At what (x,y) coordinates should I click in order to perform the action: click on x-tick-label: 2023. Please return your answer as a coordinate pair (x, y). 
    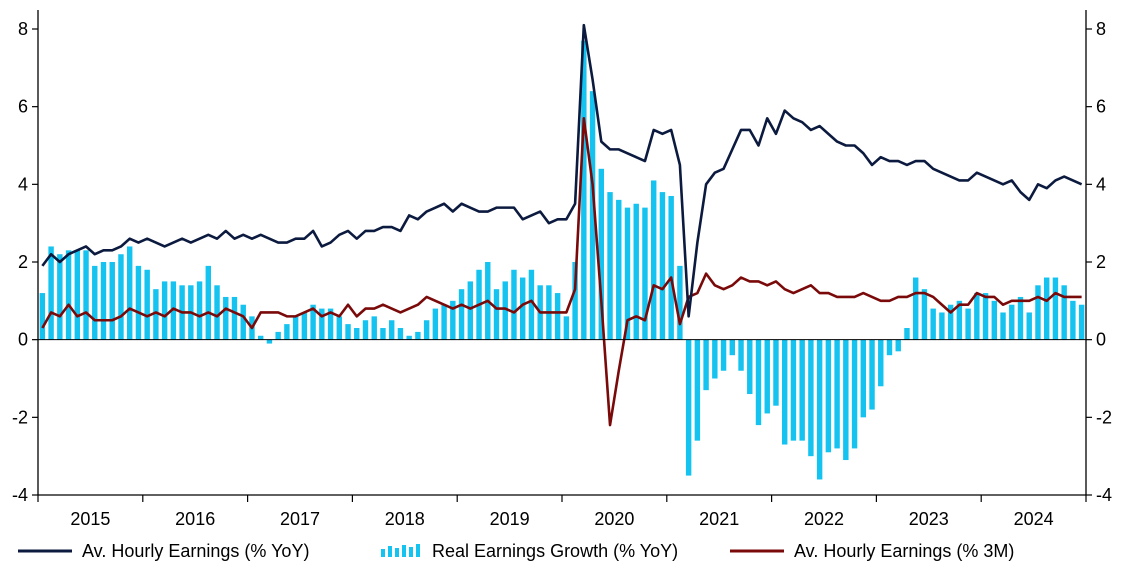
    Looking at the image, I should click on (929, 519).